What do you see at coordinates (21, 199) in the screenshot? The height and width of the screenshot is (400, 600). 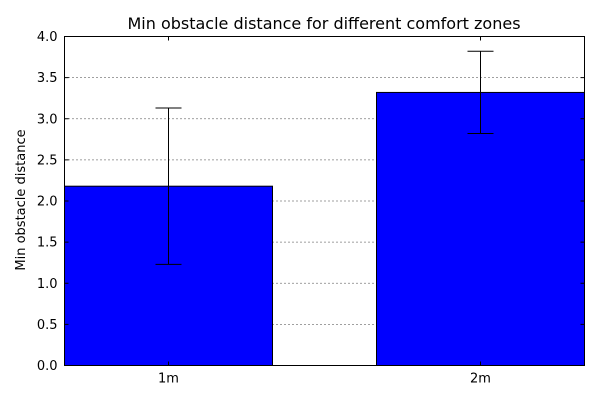 I see `y-axis-label: Min obstacle distance` at bounding box center [21, 199].